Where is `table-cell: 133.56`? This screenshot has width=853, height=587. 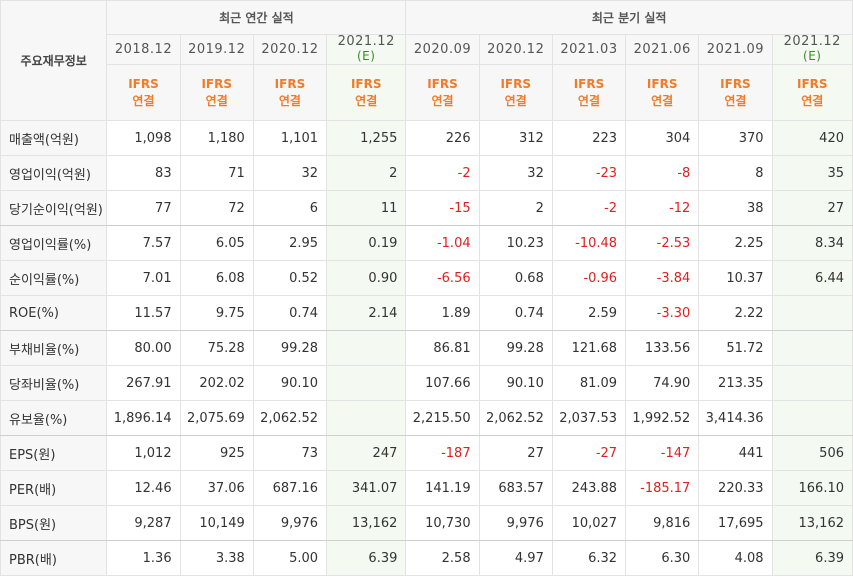
table-cell: 133.56 is located at coordinates (662, 348).